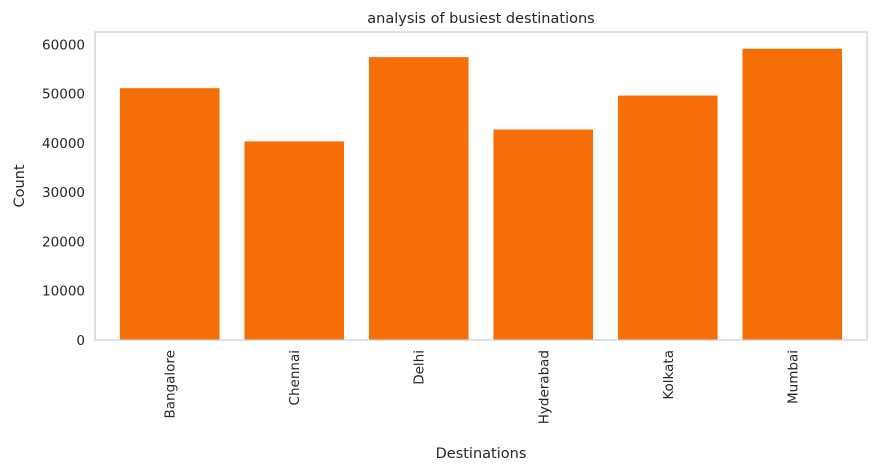 This screenshot has height=475, width=879. I want to click on bar-bangalore, so click(169, 214).